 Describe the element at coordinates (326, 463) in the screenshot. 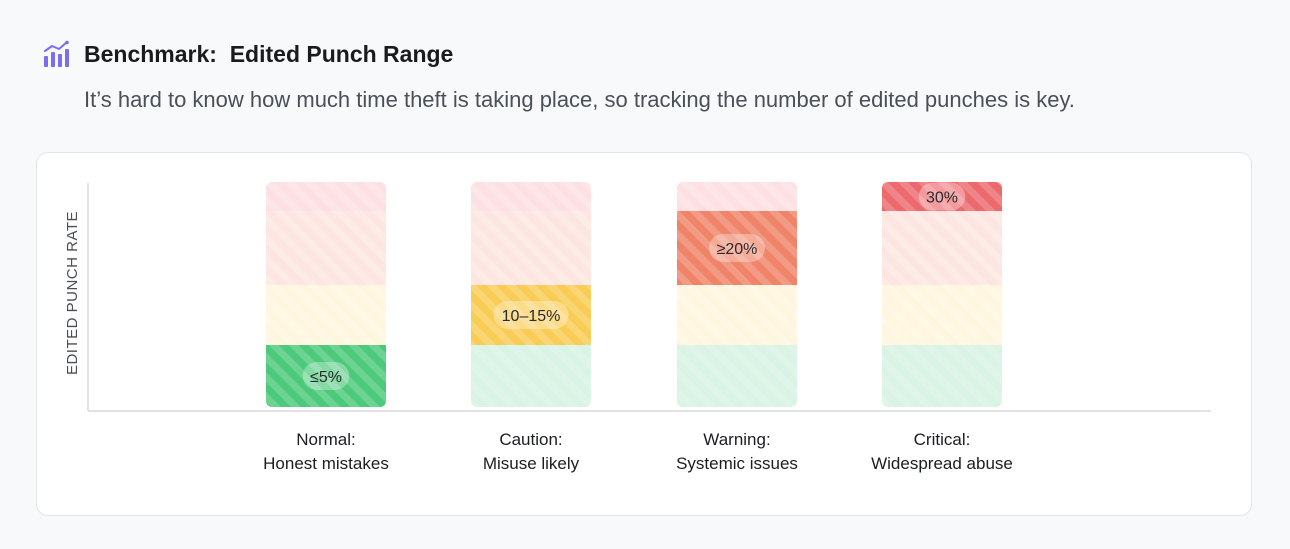

I see `category-label-line2: Honest mistakes` at that location.